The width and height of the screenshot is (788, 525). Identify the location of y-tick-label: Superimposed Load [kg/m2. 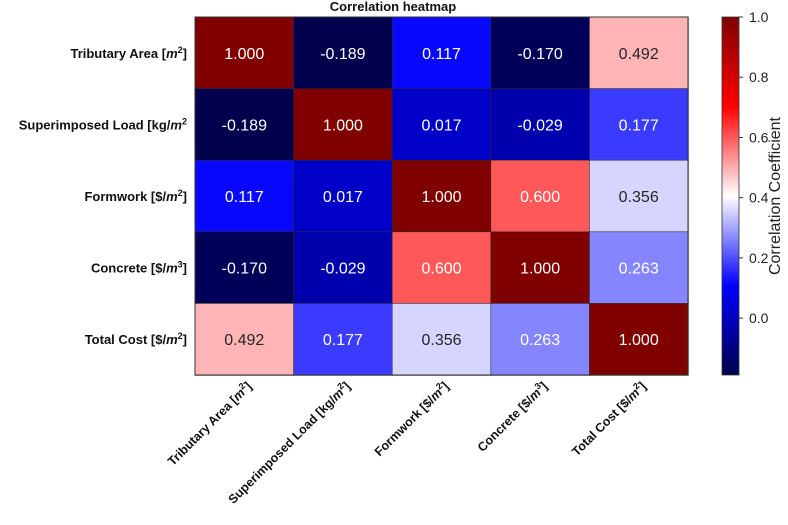
(103, 124).